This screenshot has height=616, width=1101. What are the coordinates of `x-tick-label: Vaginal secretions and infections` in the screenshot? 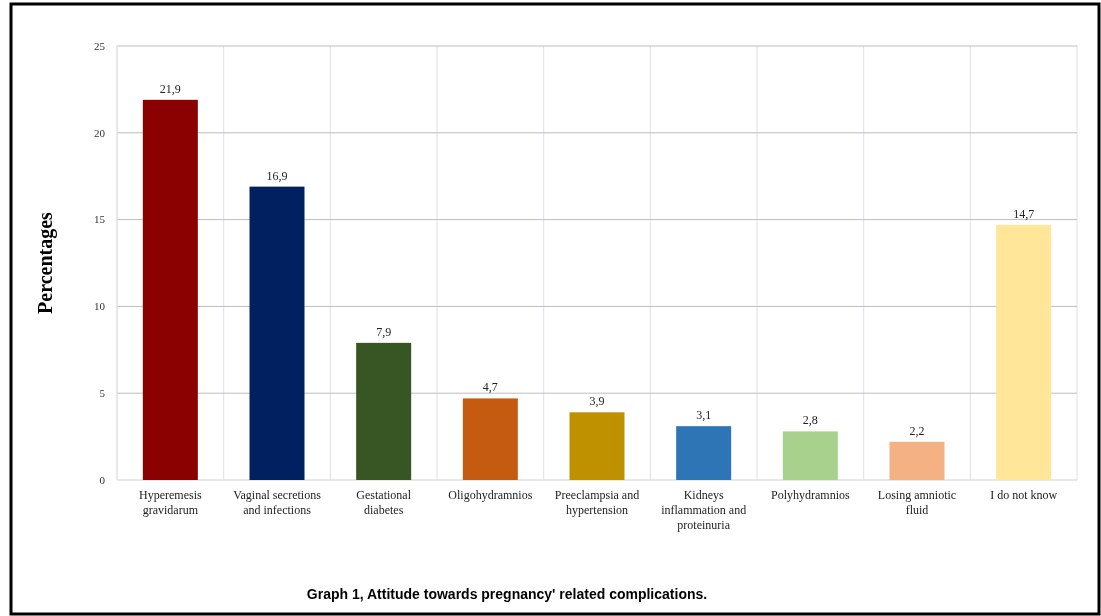 It's located at (277, 502).